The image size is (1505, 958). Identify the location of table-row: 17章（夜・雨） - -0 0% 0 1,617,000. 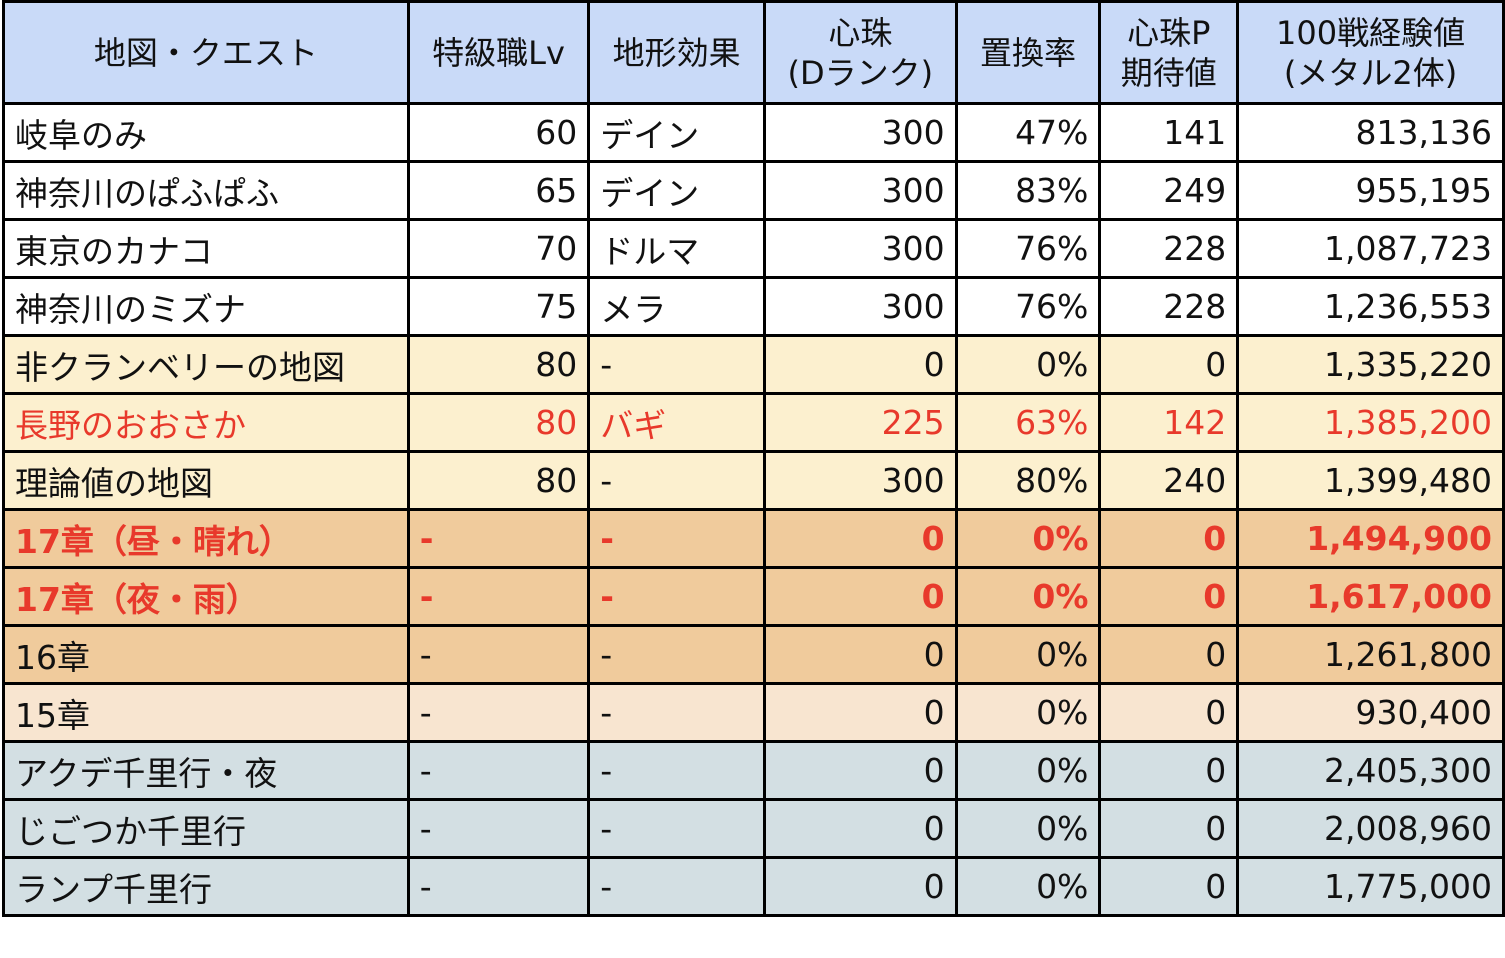
(753, 596).